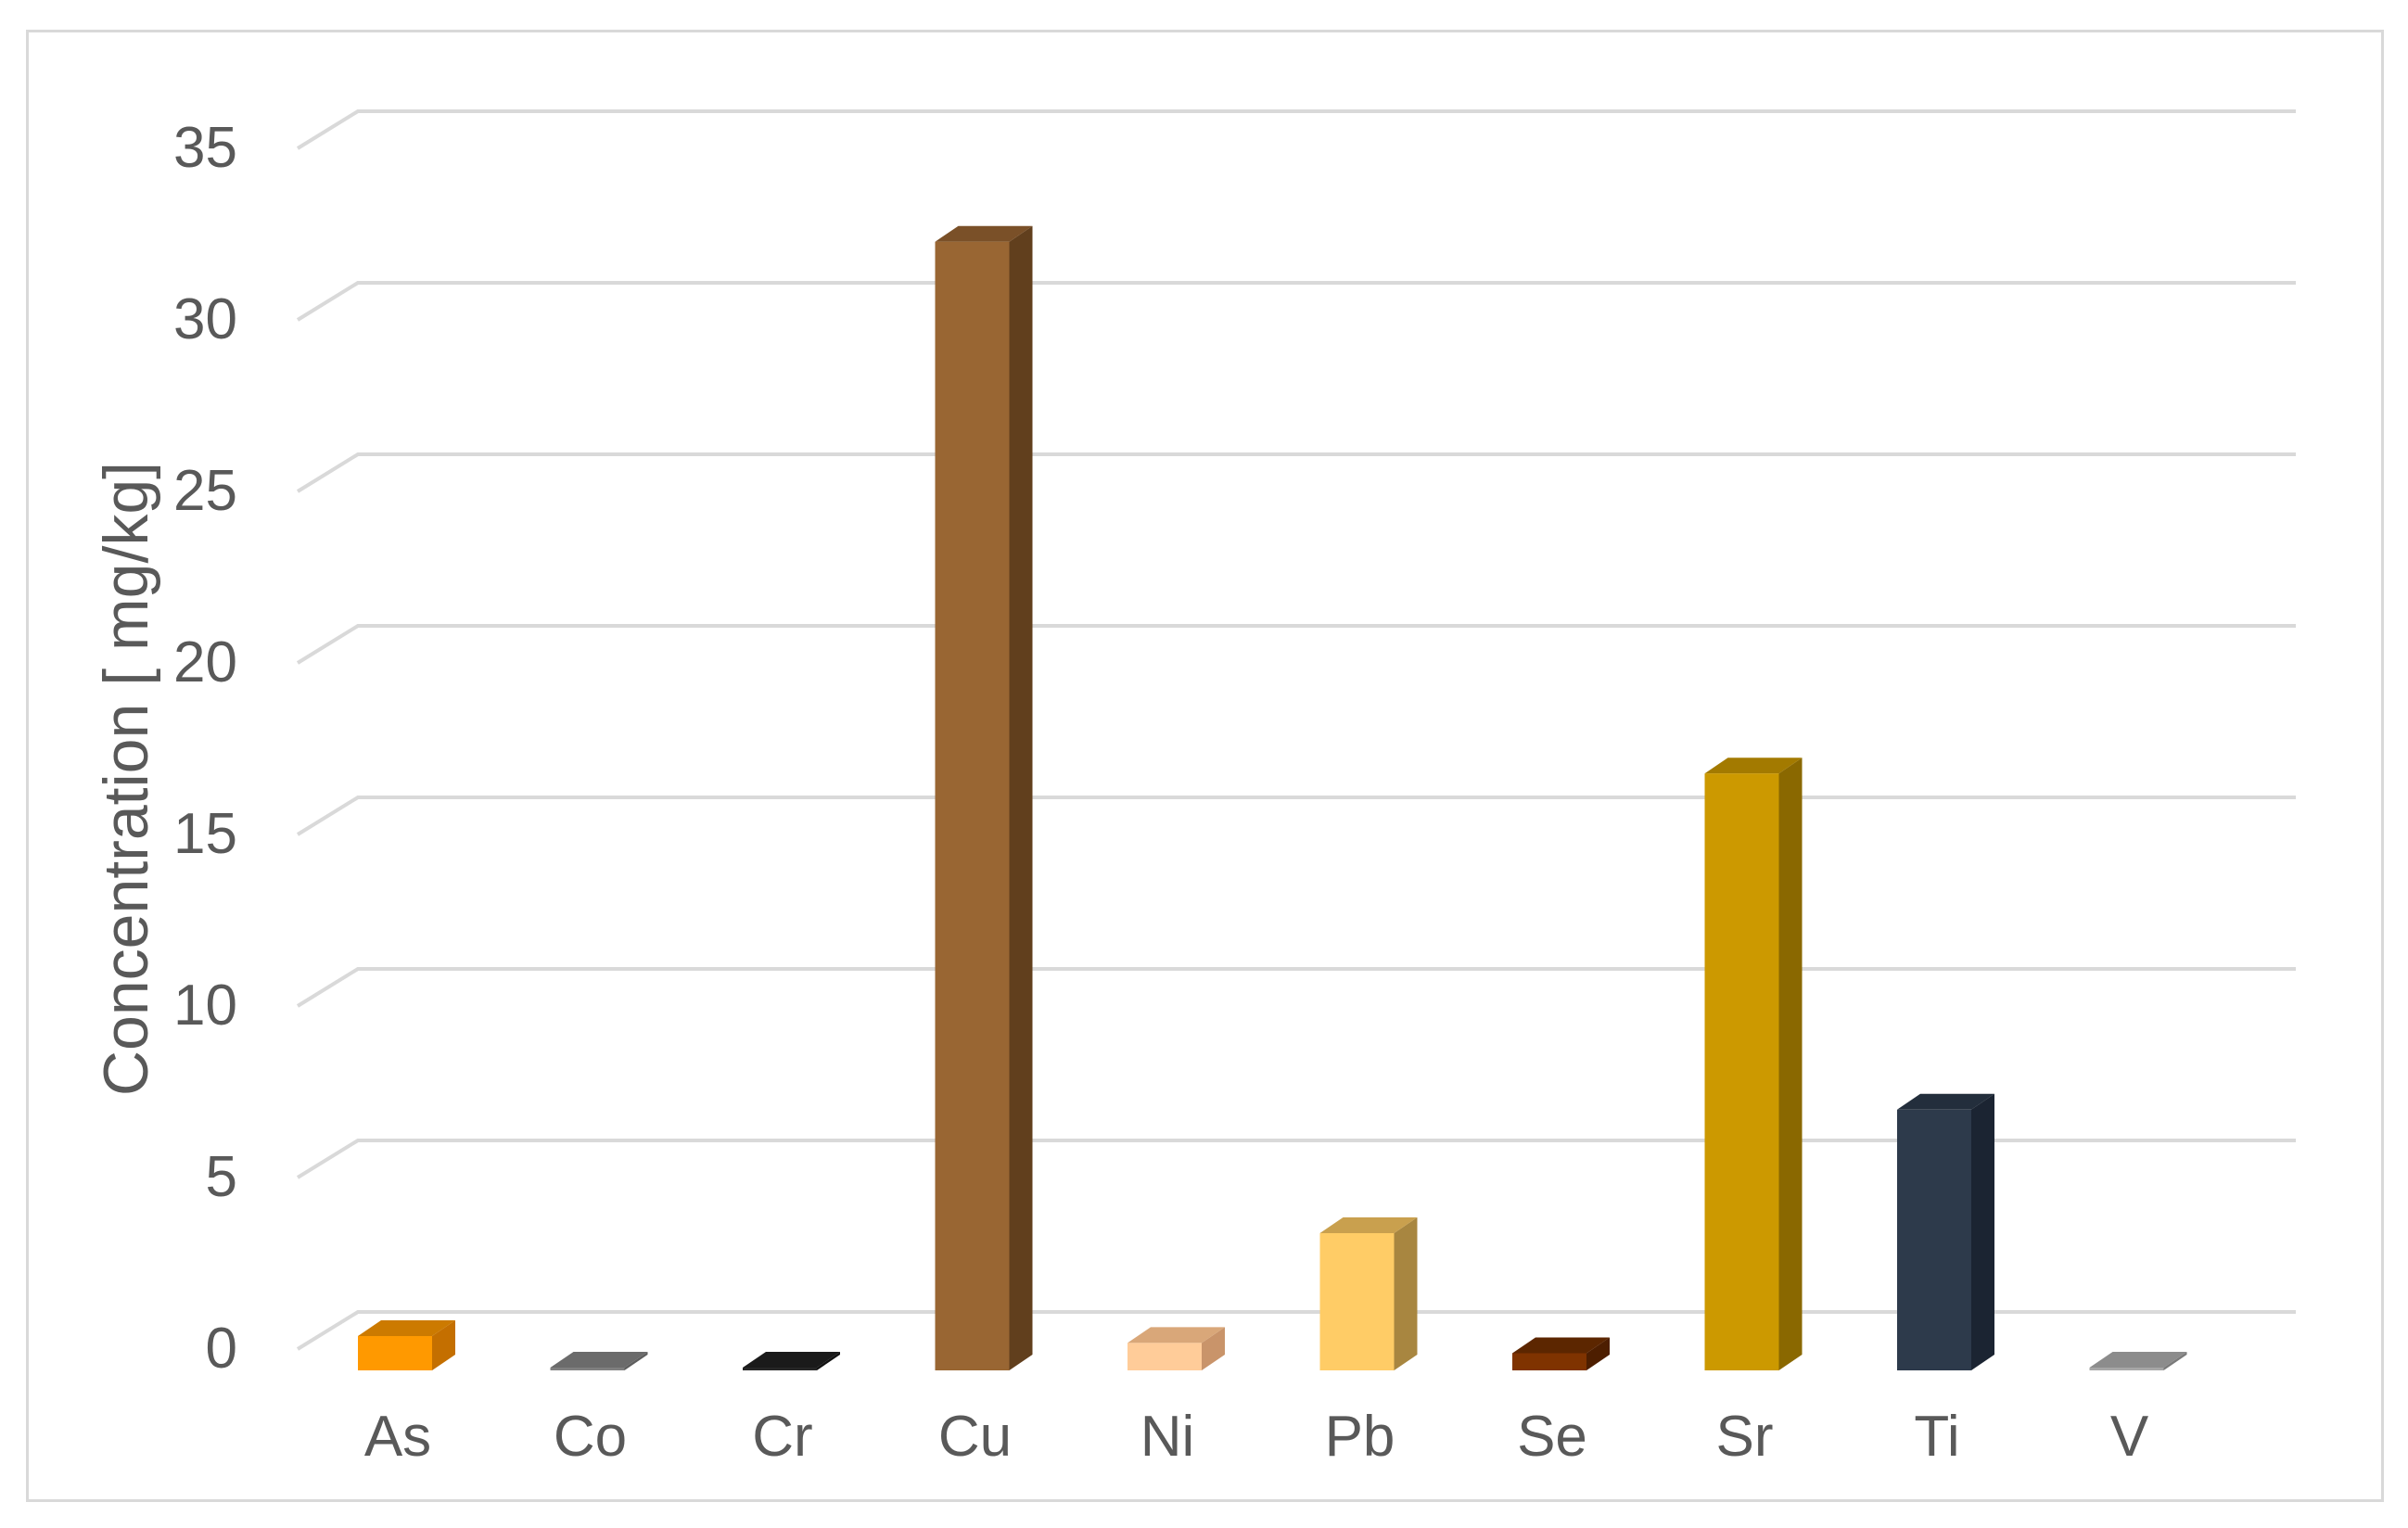 The width and height of the screenshot is (2408, 1528). What do you see at coordinates (205, 834) in the screenshot?
I see `y-tick-label: 15` at bounding box center [205, 834].